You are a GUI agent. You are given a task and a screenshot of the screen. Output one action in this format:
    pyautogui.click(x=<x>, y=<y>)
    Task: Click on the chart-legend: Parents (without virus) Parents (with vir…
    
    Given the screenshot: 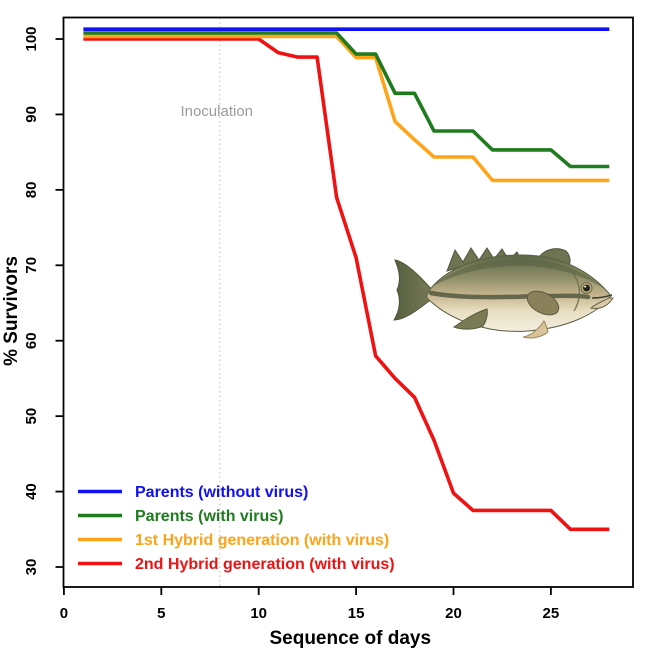 What is the action you would take?
    pyautogui.click(x=236, y=528)
    